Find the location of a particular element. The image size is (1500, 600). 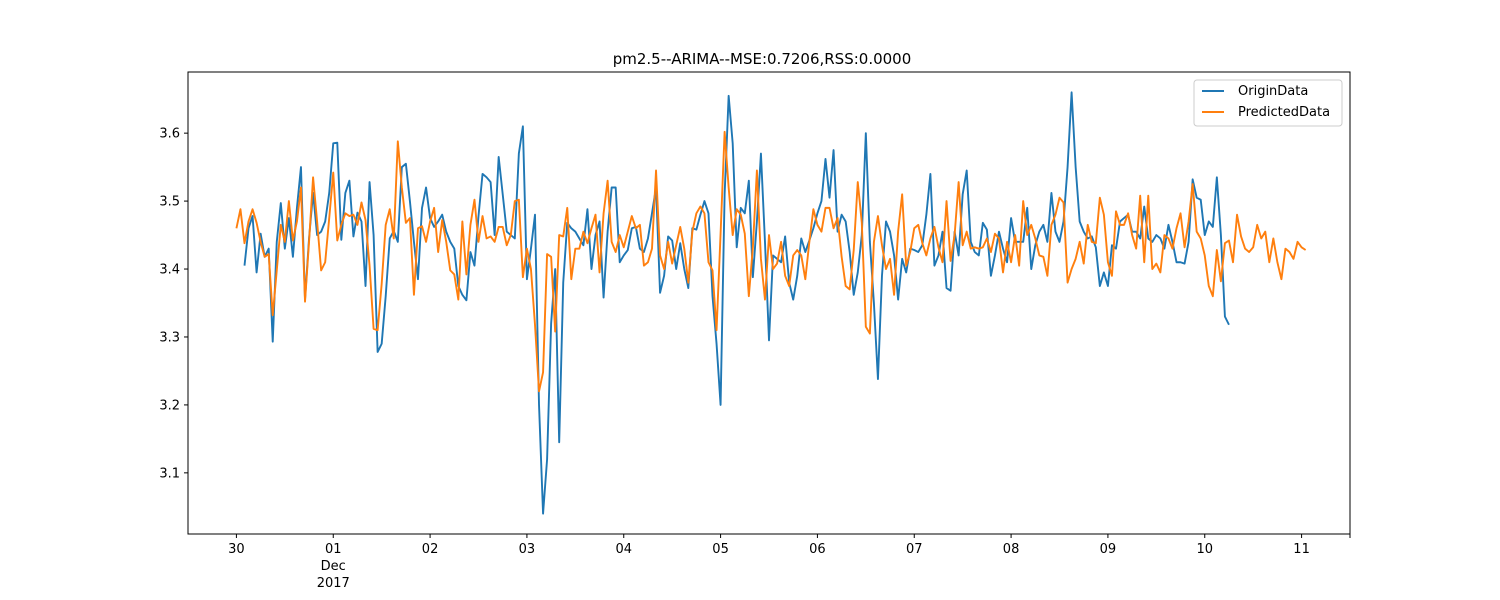

x-tick-label: 02 is located at coordinates (430, 549).